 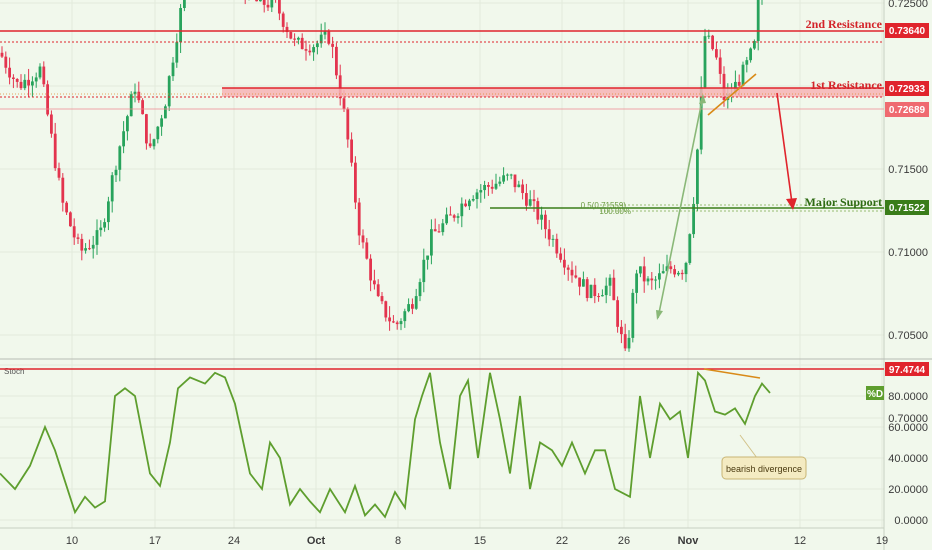 What do you see at coordinates (764, 468) in the screenshot?
I see `divergence-note-box` at bounding box center [764, 468].